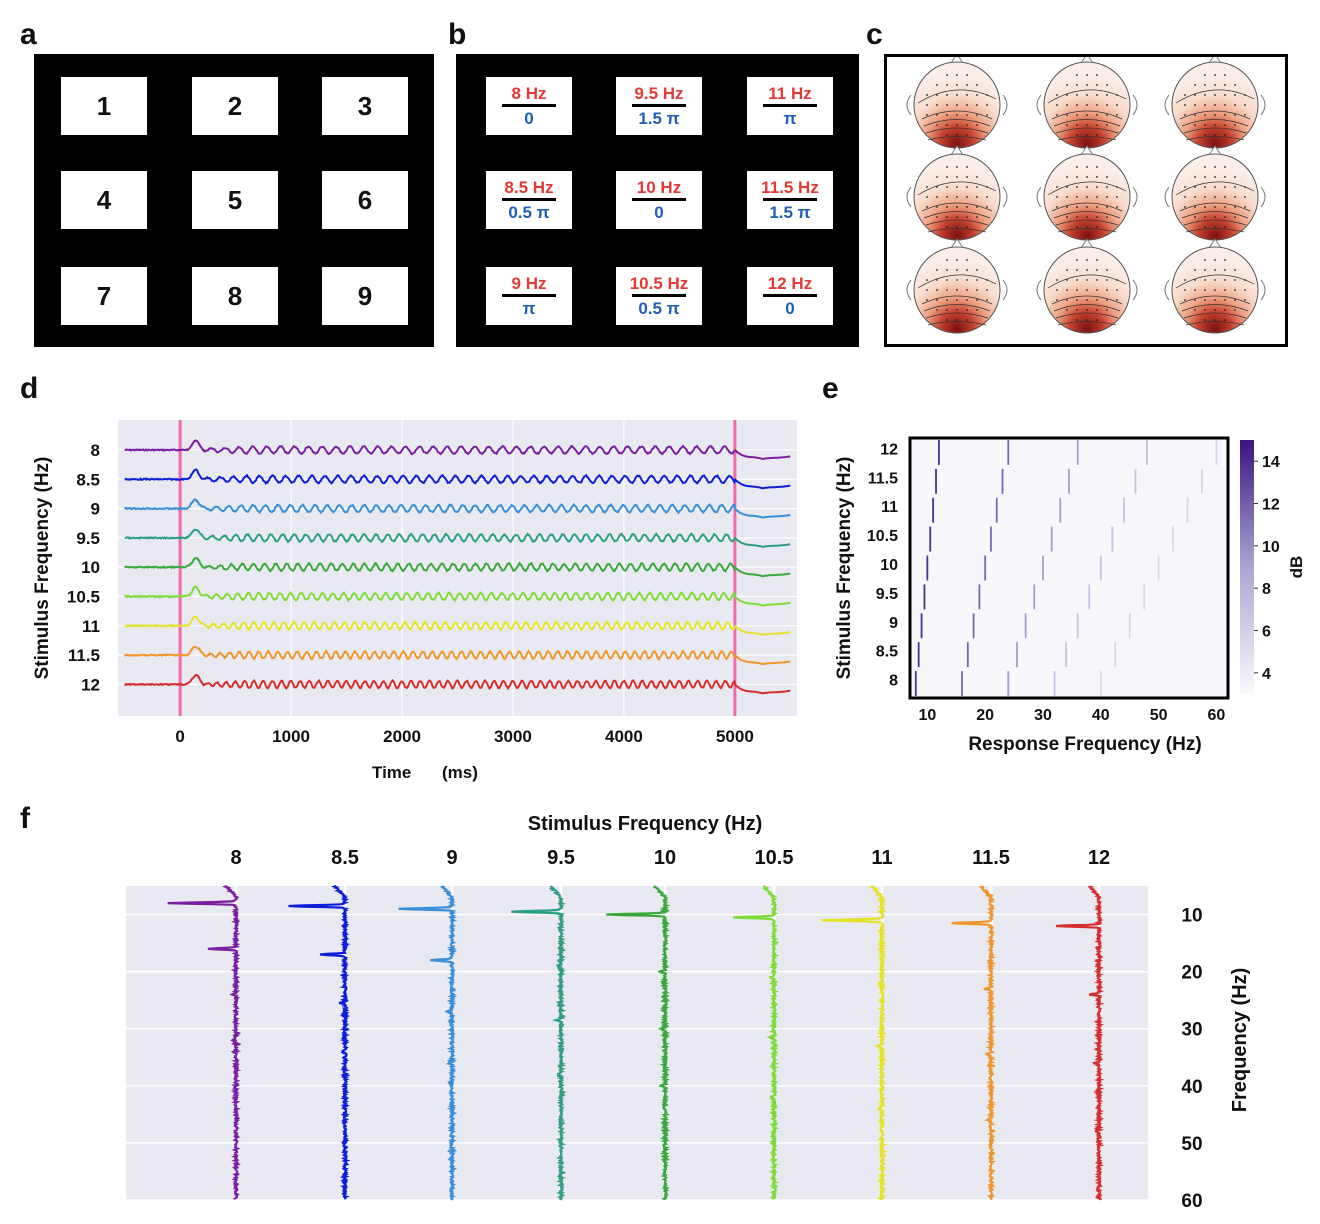  I want to click on topomap, so click(1087, 286).